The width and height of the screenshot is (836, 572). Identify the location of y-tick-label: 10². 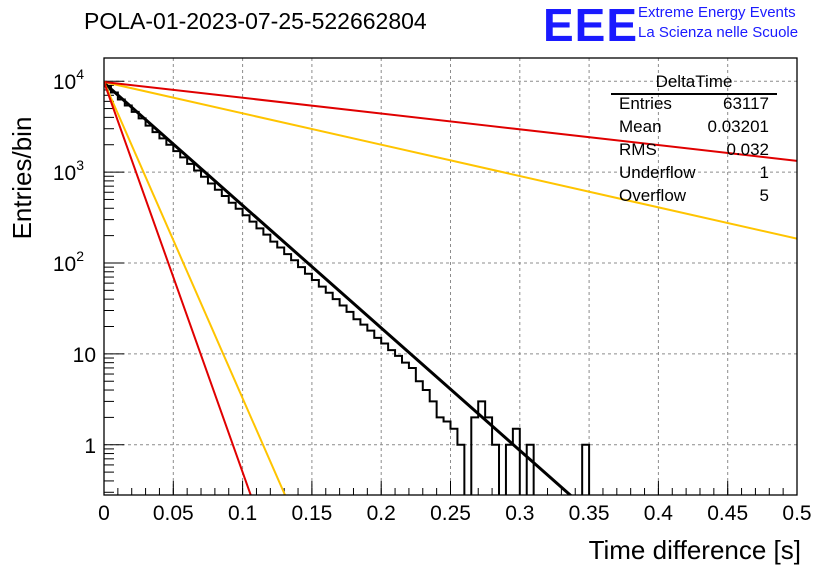
(68, 262).